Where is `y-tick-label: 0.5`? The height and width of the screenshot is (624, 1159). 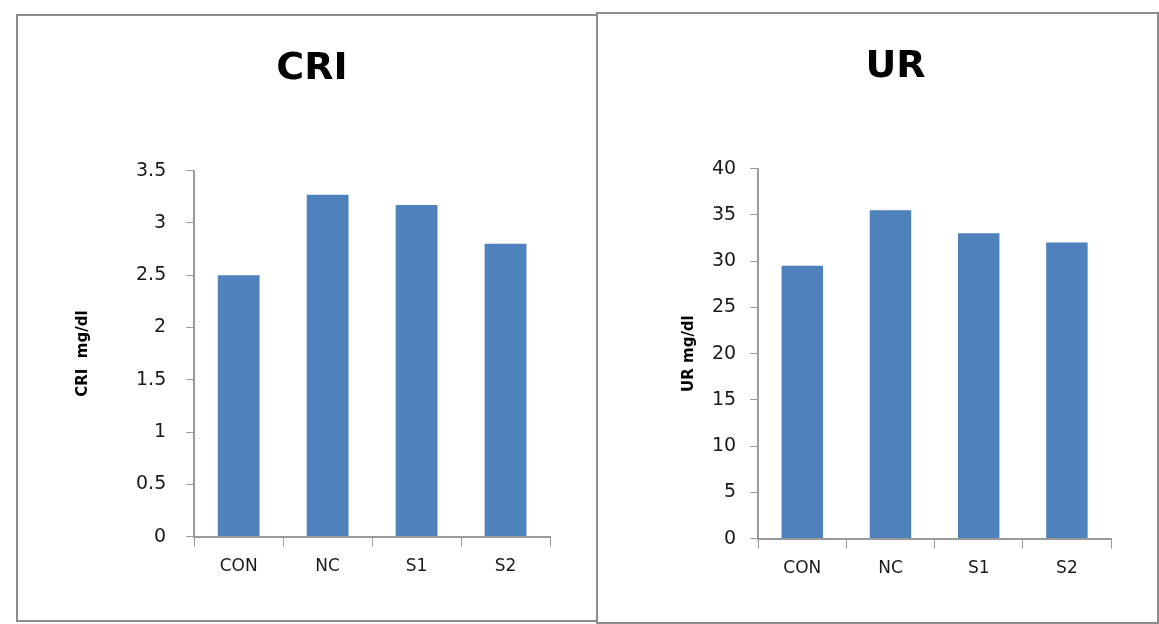
y-tick-label: 0.5 is located at coordinates (151, 482).